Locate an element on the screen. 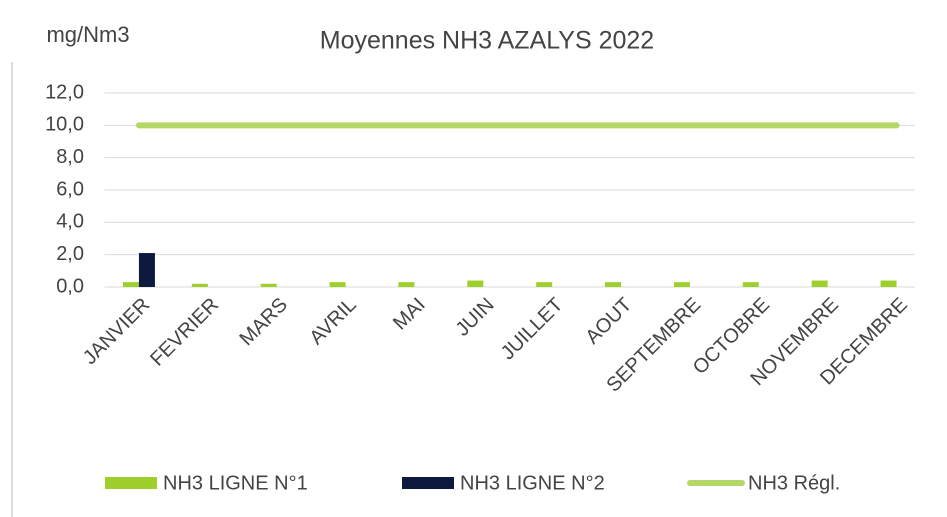 This screenshot has width=947, height=517. y-tick-label: 6,0 is located at coordinates (70, 189).